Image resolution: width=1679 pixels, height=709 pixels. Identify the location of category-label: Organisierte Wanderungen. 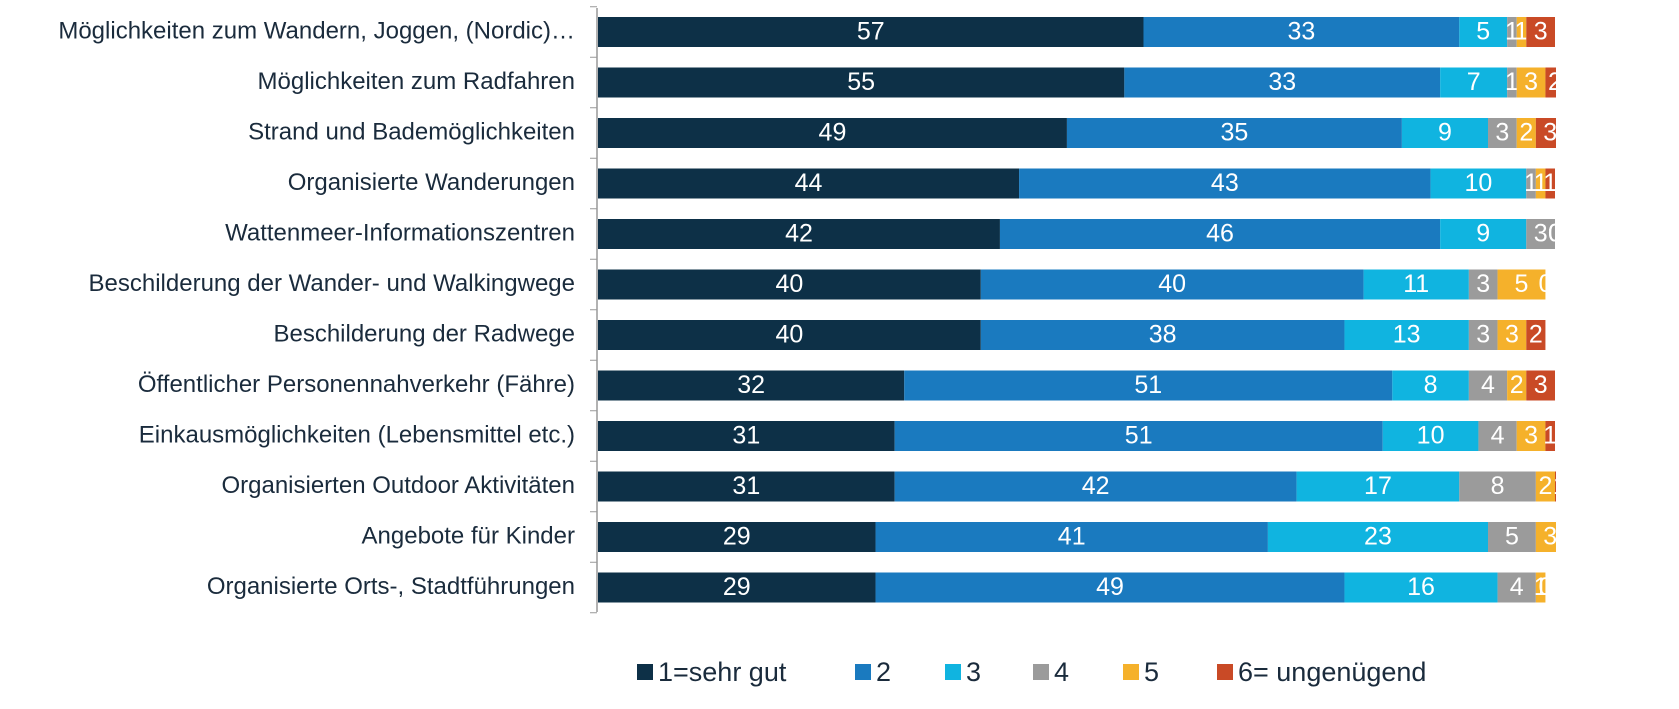
(431, 182).